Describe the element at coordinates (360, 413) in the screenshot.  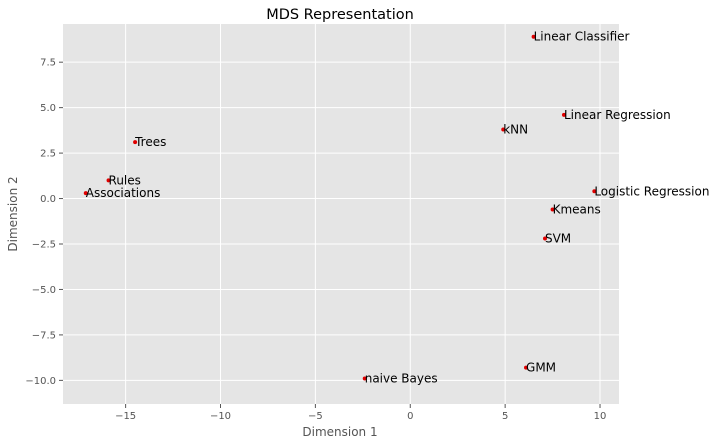
I see `x-axis-ticks: −15 −10 −5 0 5 10` at that location.